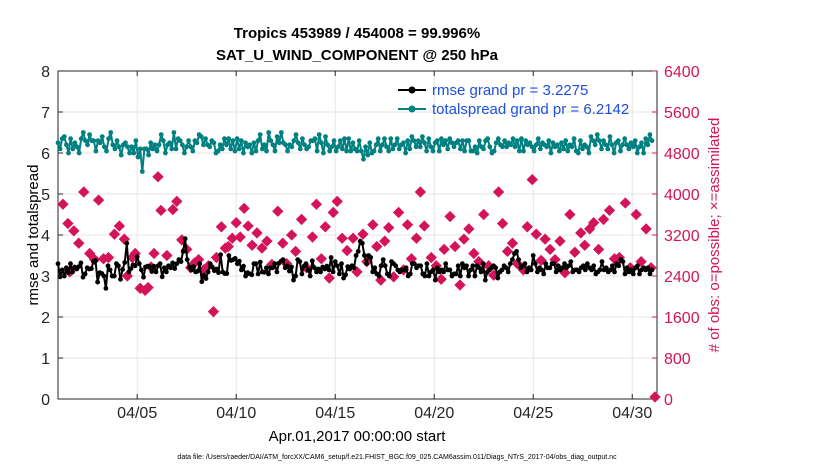 The image size is (830, 470). What do you see at coordinates (45, 318) in the screenshot?
I see `y-tick-label-left: 2` at bounding box center [45, 318].